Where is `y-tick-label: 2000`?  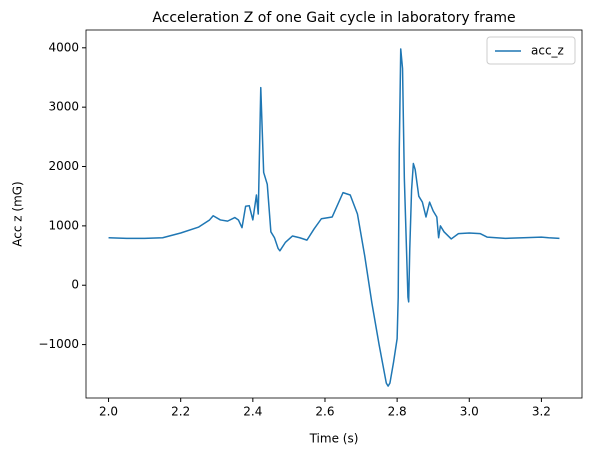 y-tick-label: 2000 is located at coordinates (63, 166).